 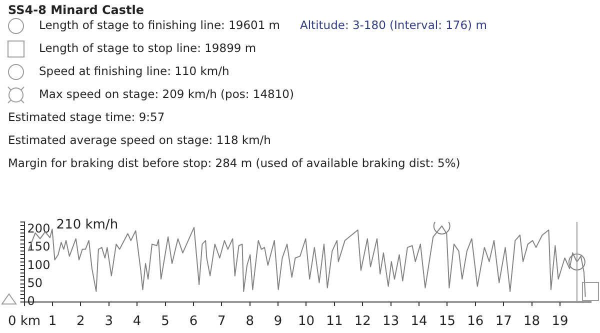 I want to click on x-tick-label: 14, so click(x=419, y=322).